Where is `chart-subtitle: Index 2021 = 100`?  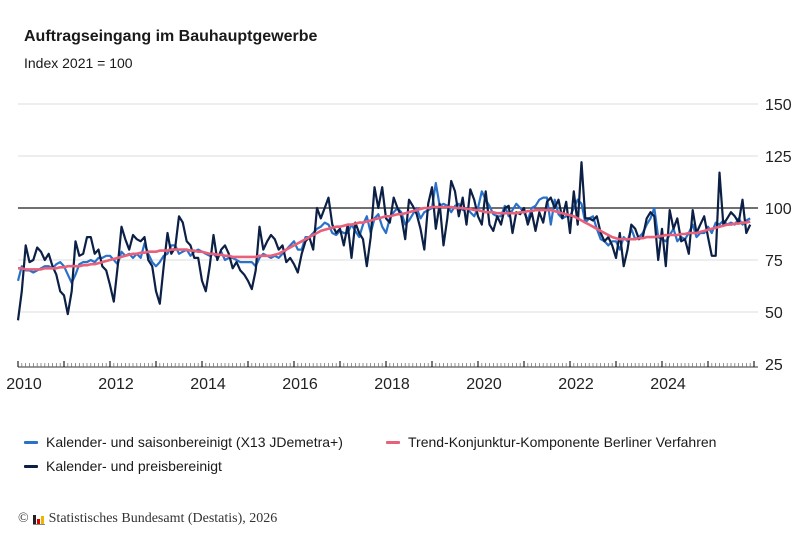 chart-subtitle: Index 2021 = 100 is located at coordinates (78, 63).